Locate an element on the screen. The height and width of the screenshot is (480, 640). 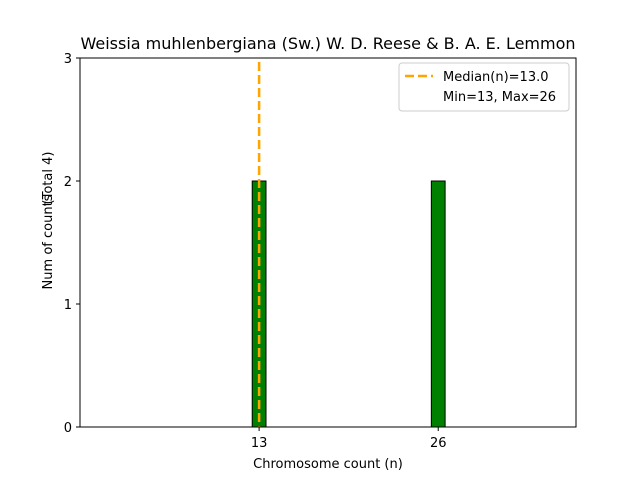
y-axis-ticks: 0 1 2 3 is located at coordinates (72, 244).